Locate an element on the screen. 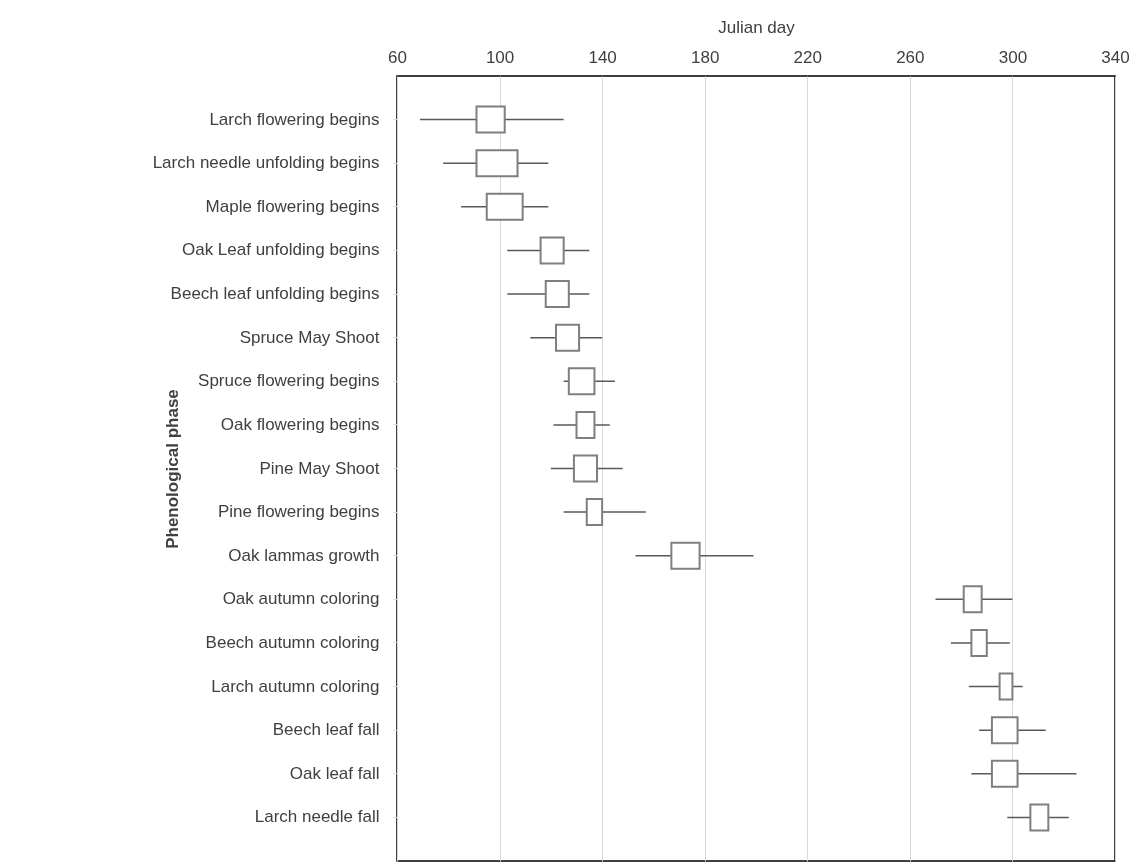 Image resolution: width=1141 pixels, height=863 pixels. y-tick-label: Beech autumn coloring is located at coordinates (292, 642).